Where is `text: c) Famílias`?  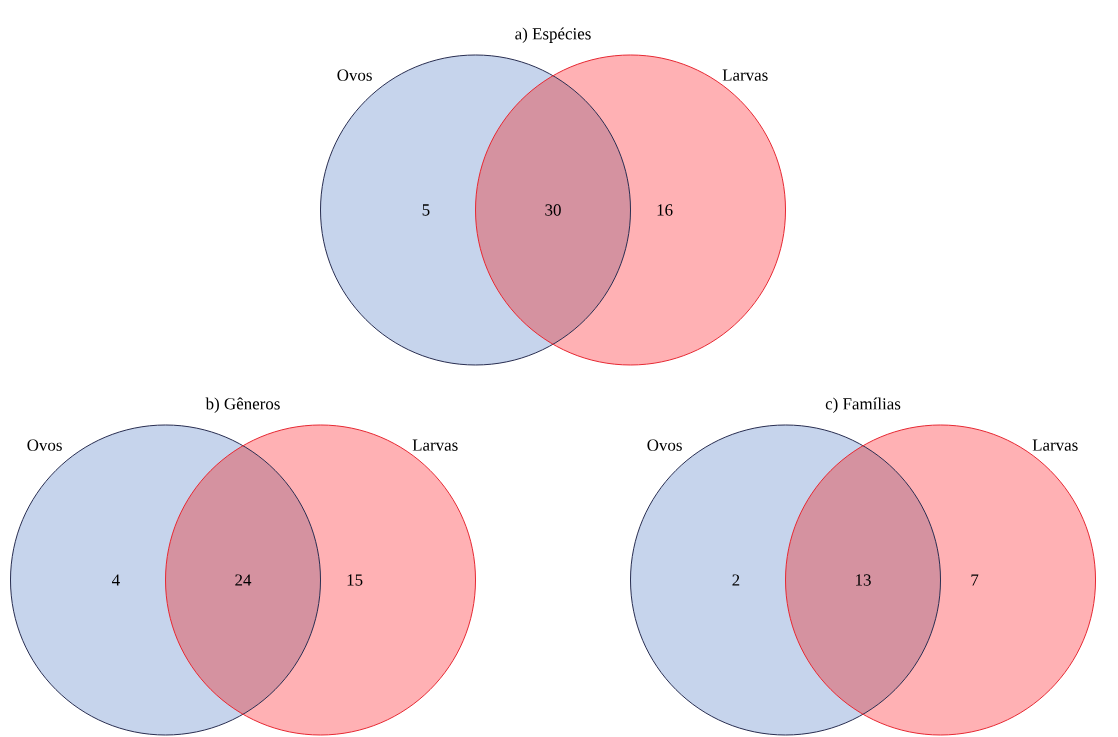
text: c) Famílias is located at coordinates (863, 405).